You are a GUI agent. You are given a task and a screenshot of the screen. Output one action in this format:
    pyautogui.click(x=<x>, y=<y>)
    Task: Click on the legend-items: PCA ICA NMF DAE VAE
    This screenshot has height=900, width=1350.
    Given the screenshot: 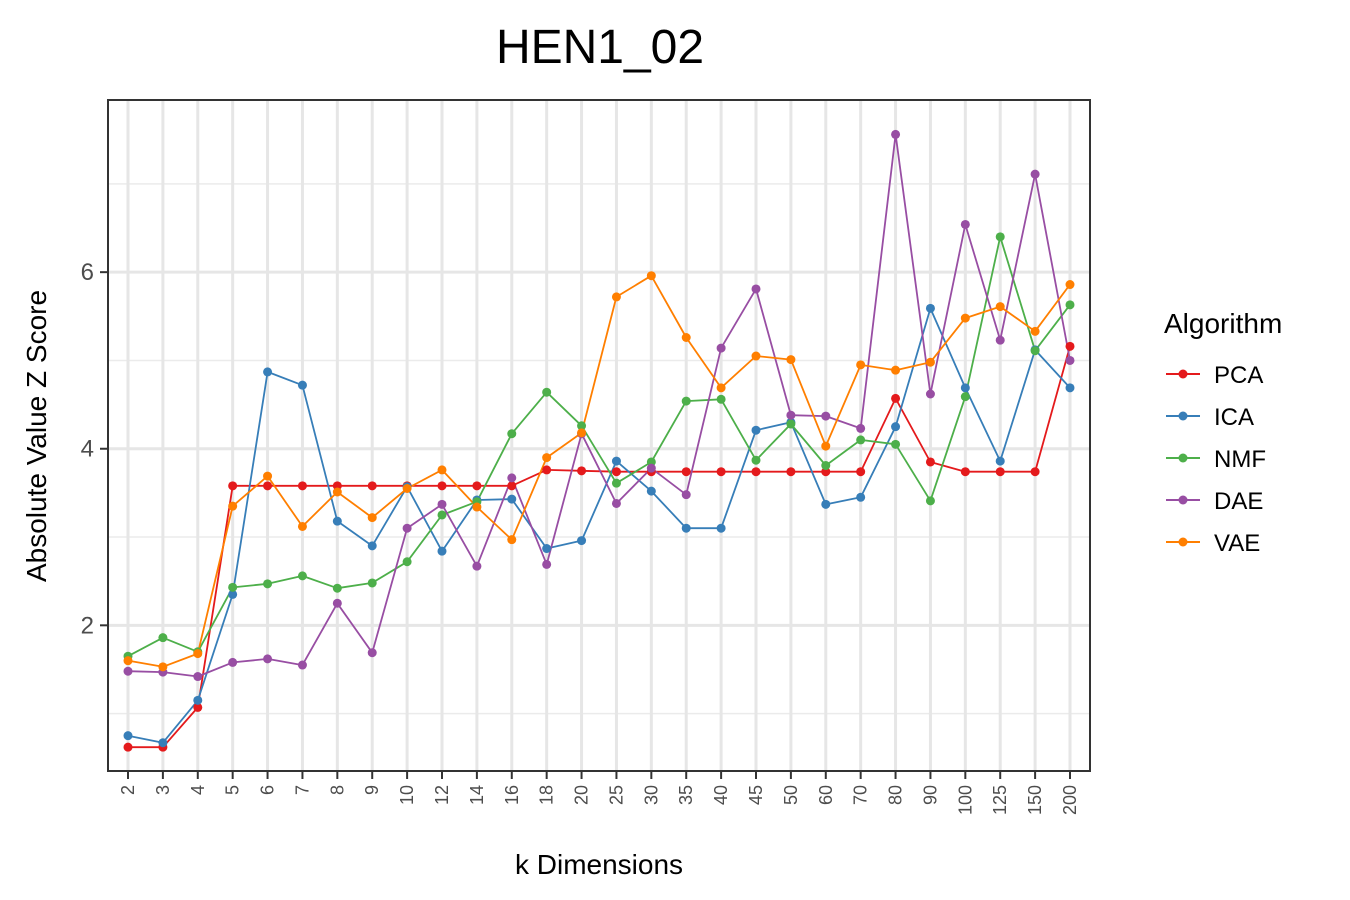 What is the action you would take?
    pyautogui.click(x=1216, y=459)
    